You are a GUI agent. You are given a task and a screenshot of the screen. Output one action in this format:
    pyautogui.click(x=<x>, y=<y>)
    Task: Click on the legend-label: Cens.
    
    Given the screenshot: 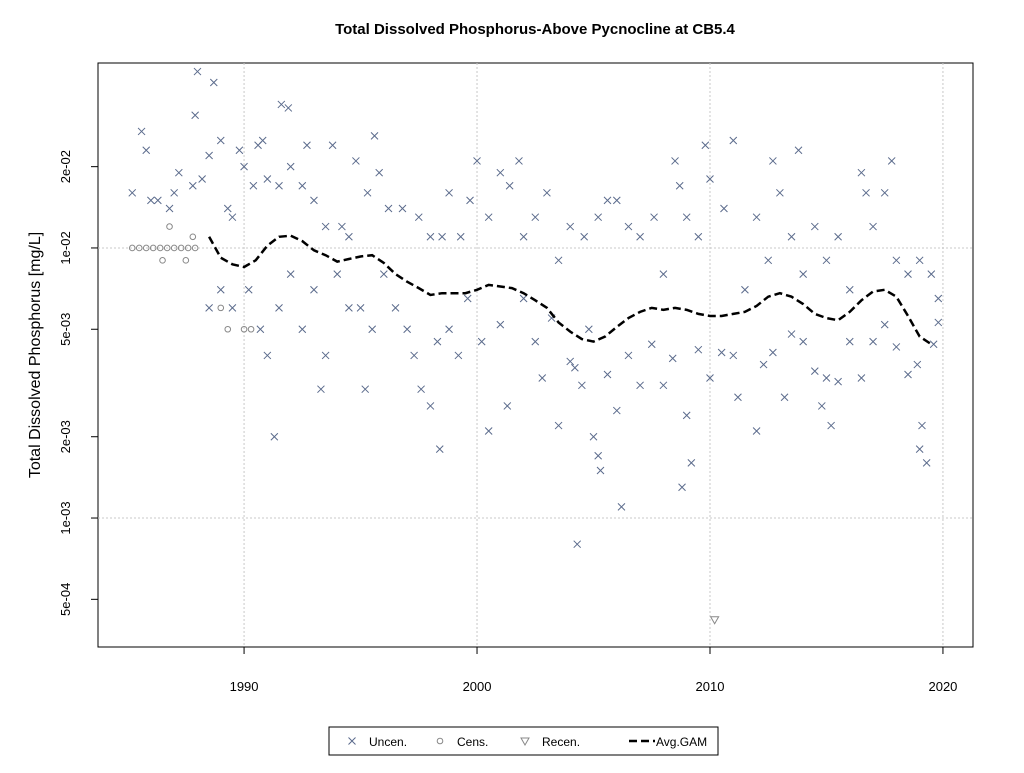 What is the action you would take?
    pyautogui.click(x=472, y=742)
    